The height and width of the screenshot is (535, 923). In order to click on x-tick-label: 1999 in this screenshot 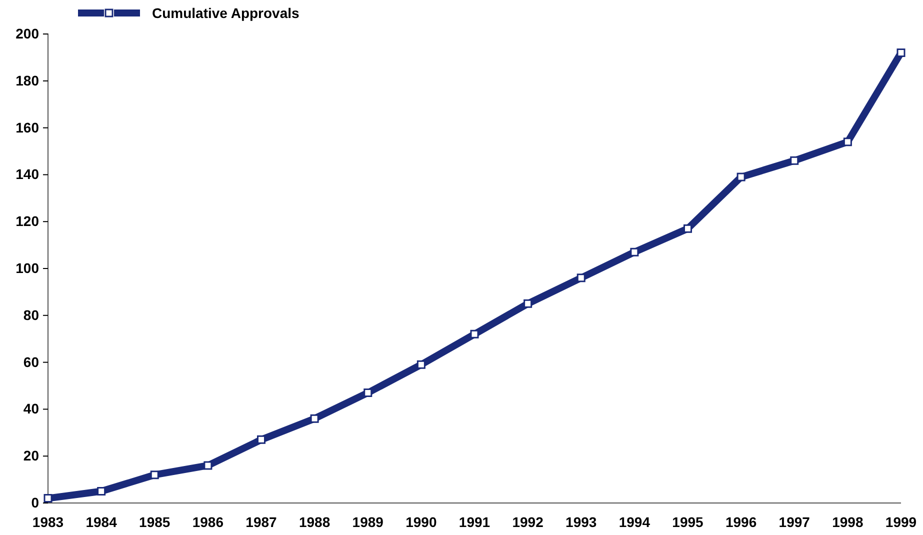, I will do `click(901, 522)`.